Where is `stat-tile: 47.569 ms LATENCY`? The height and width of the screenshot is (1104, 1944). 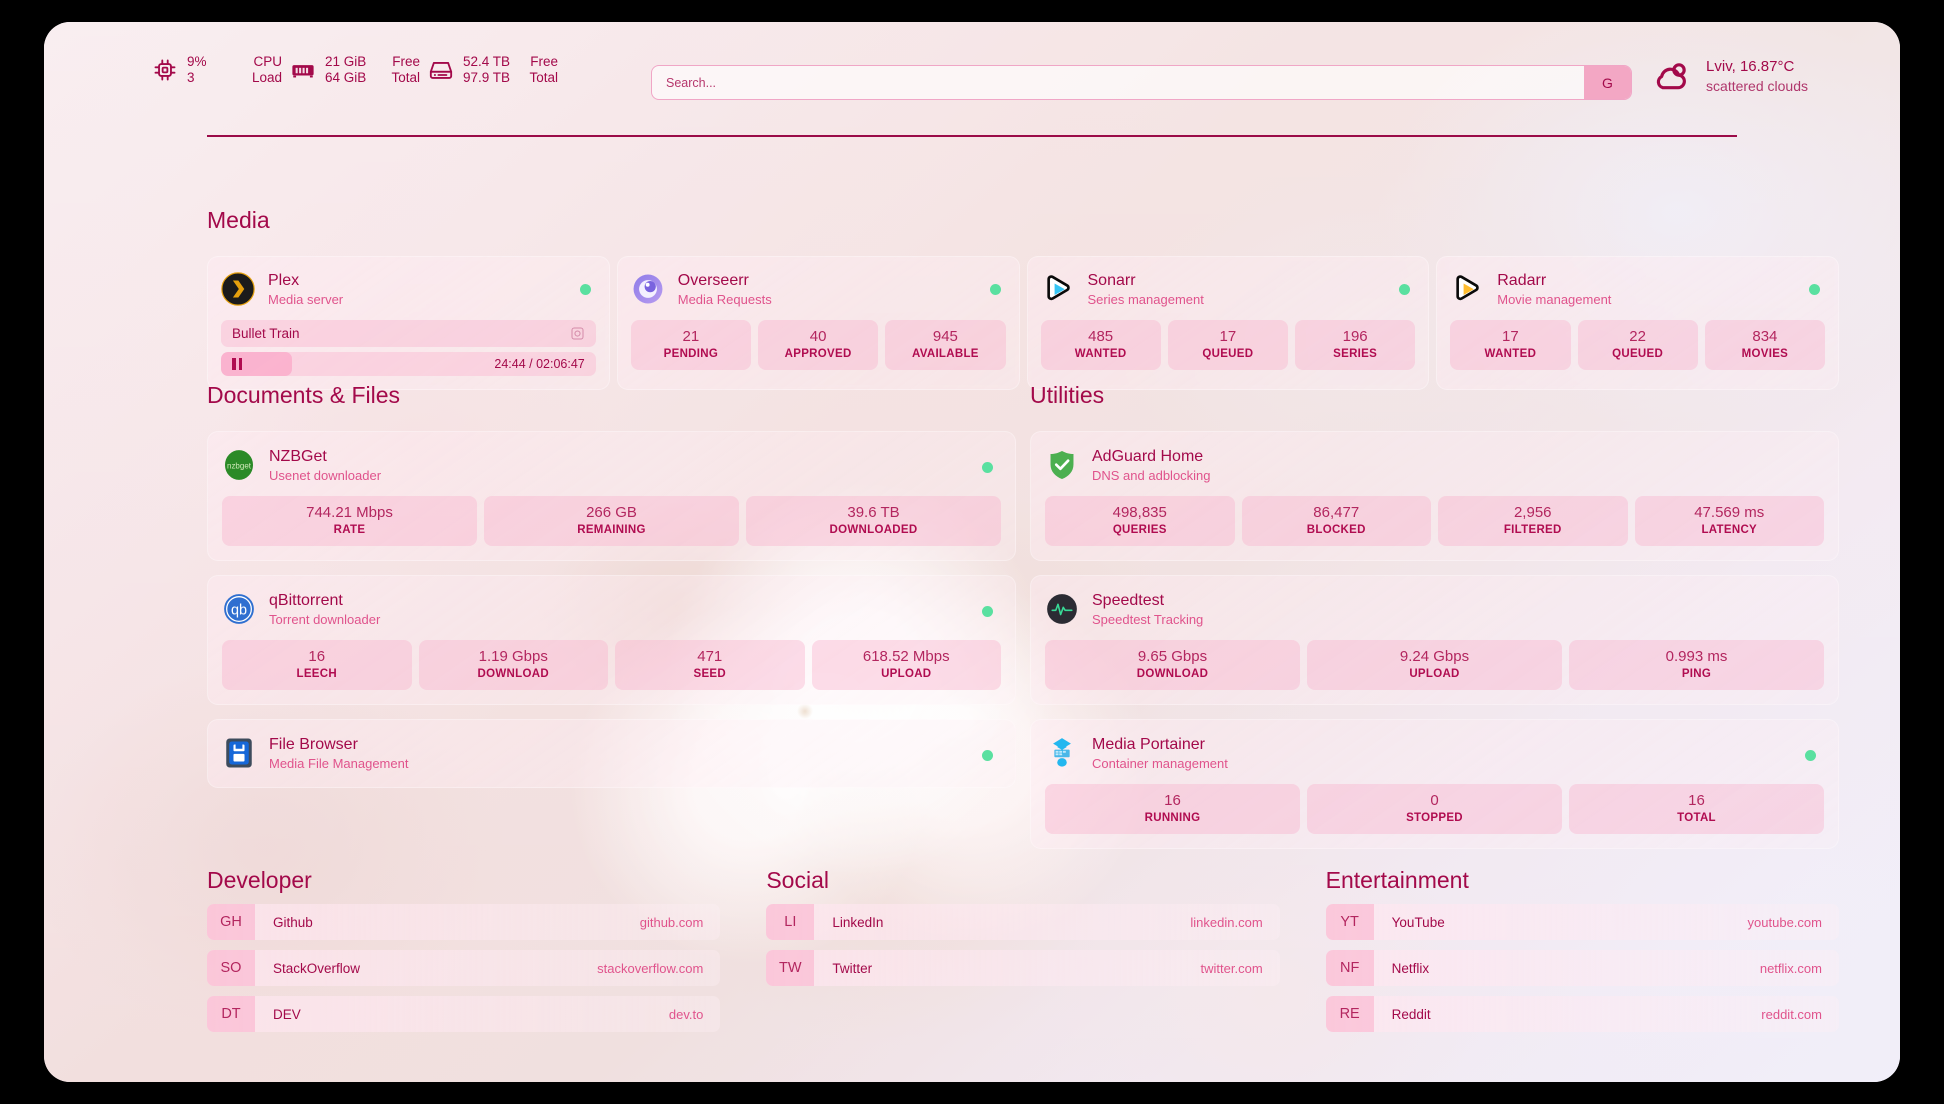 stat-tile: 47.569 ms LATENCY is located at coordinates (1729, 521).